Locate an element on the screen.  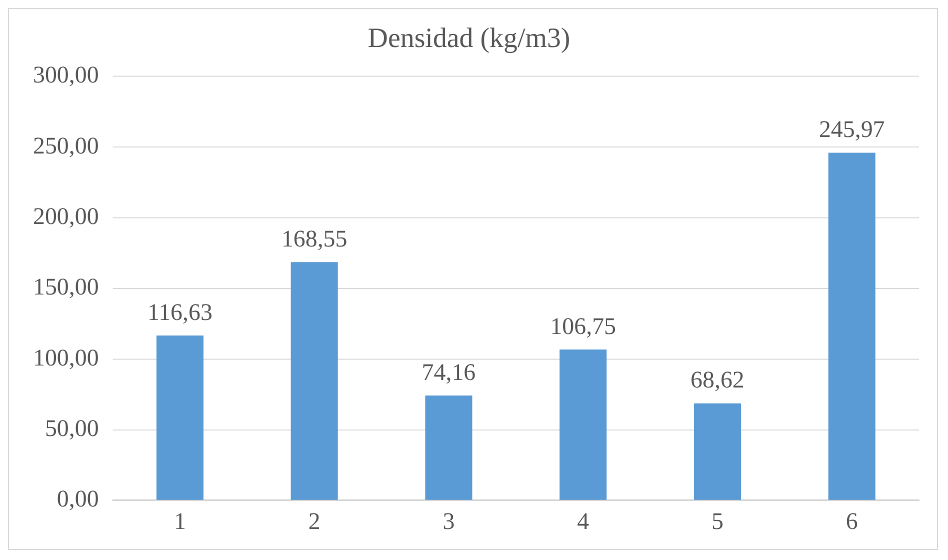
y-tick-label: 150,00 is located at coordinates (66, 287).